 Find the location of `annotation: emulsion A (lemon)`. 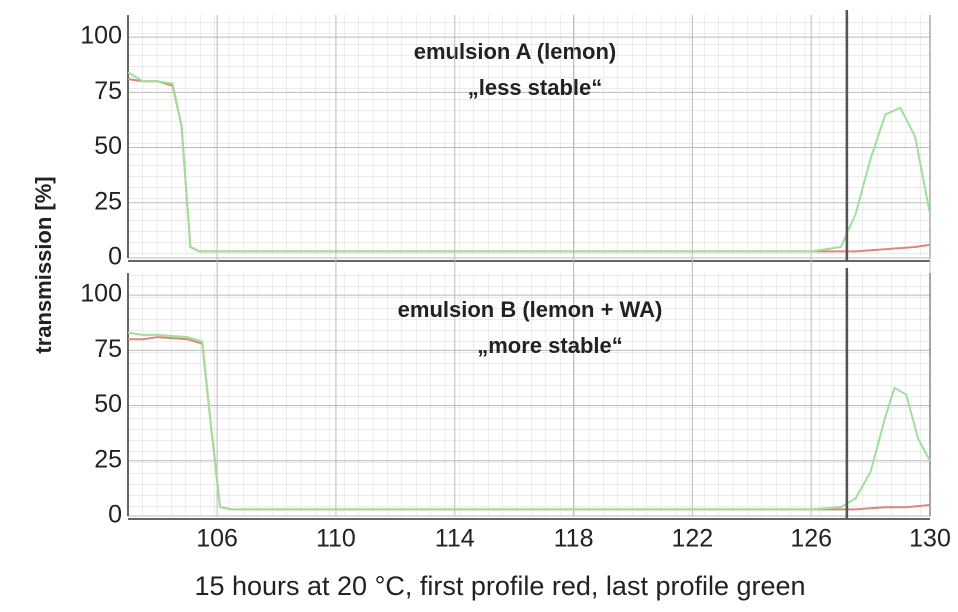

annotation: emulsion A (lemon) is located at coordinates (515, 51).